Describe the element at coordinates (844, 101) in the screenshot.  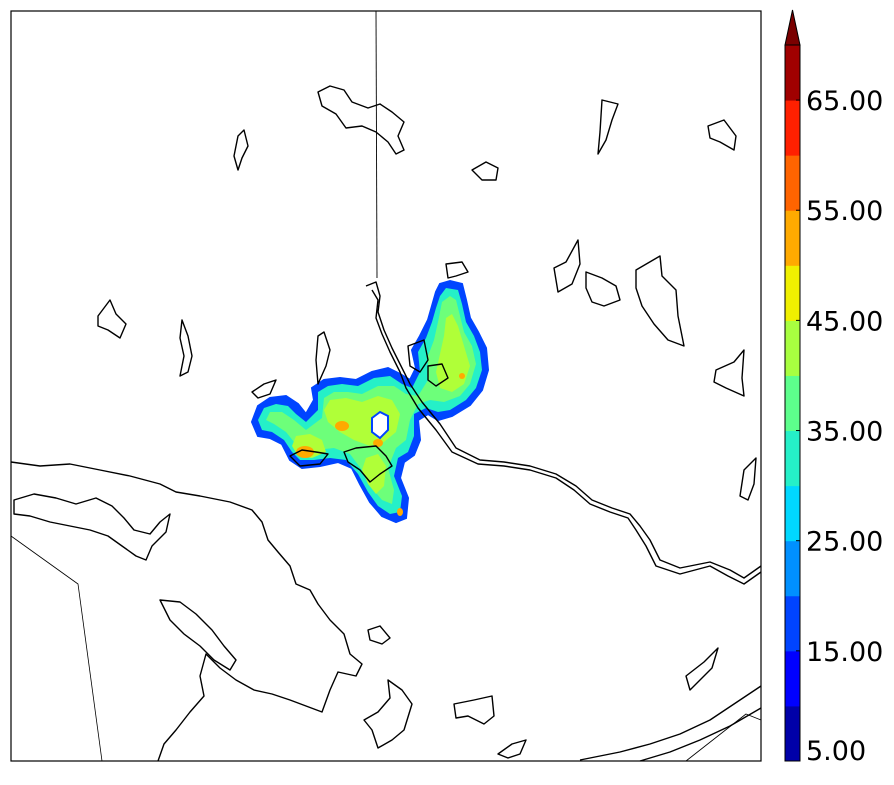
I see `colorbar-tick-label: 65.00` at that location.